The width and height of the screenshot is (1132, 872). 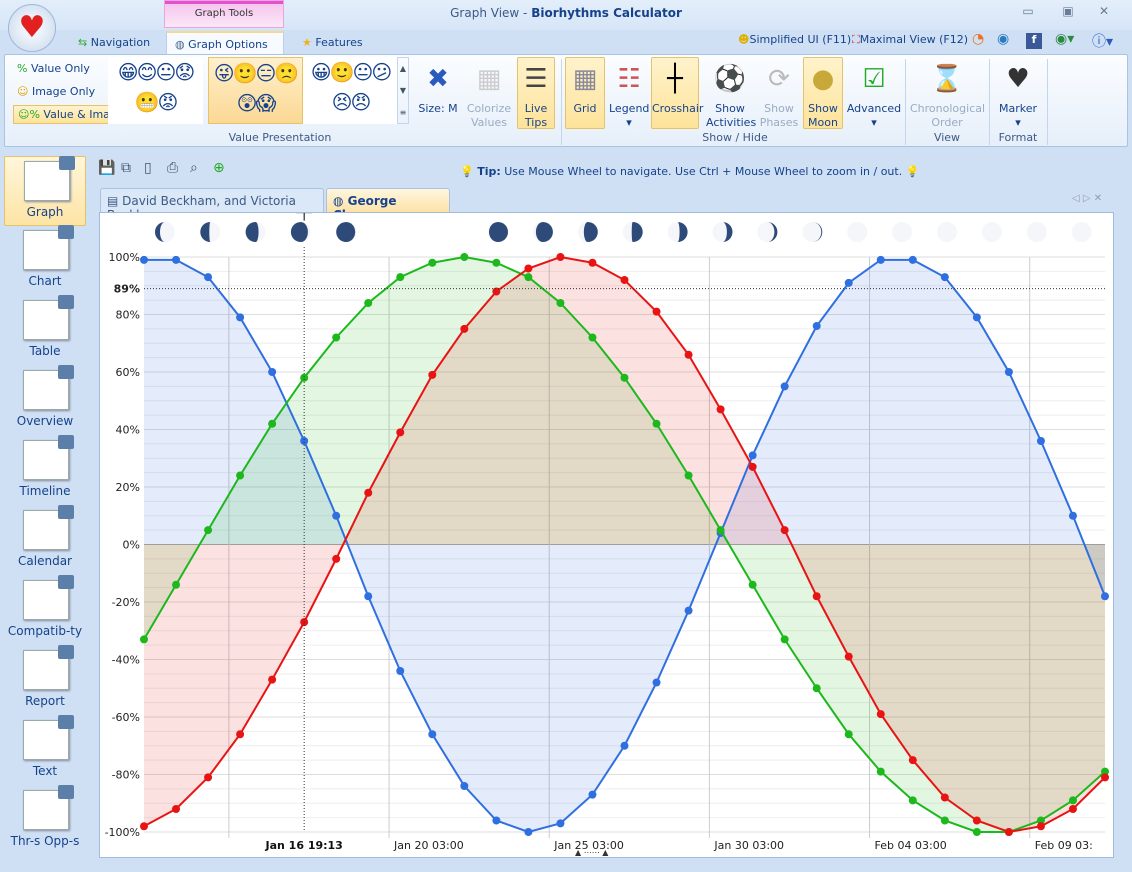 I want to click on tab-features: ★ Features, so click(x=332, y=42).